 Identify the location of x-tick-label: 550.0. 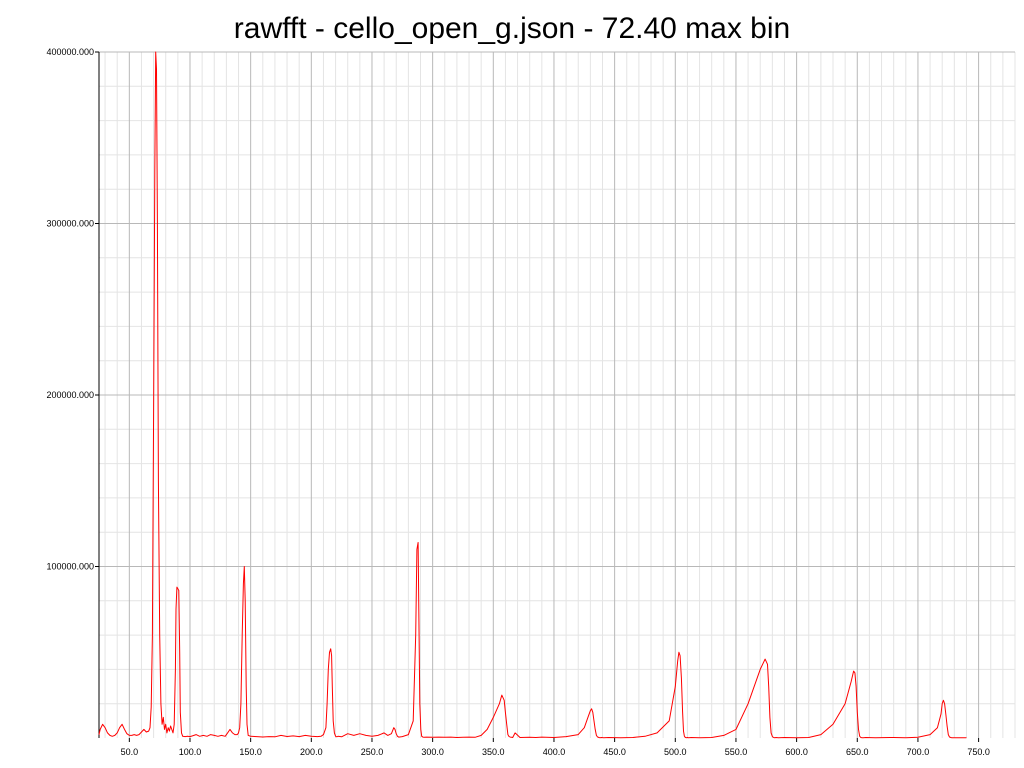
(736, 752).